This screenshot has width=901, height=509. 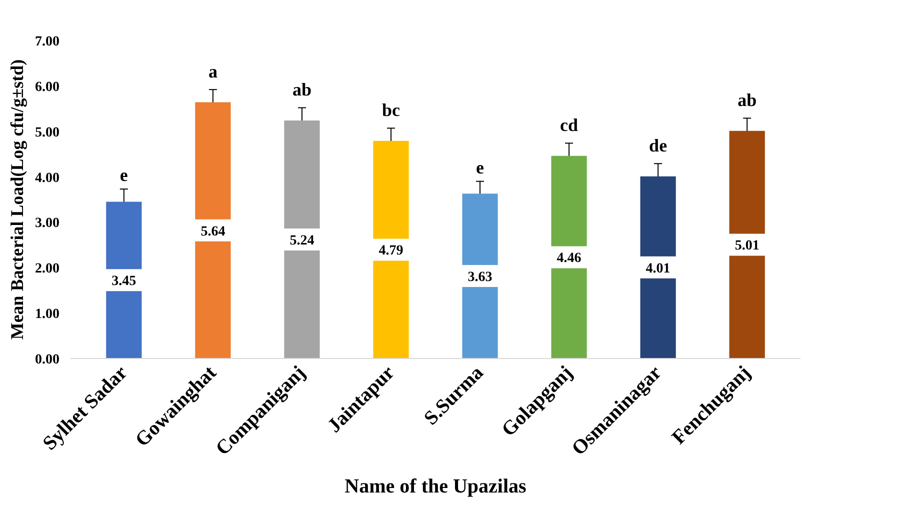 What do you see at coordinates (391, 110) in the screenshot?
I see `annotation: bc` at bounding box center [391, 110].